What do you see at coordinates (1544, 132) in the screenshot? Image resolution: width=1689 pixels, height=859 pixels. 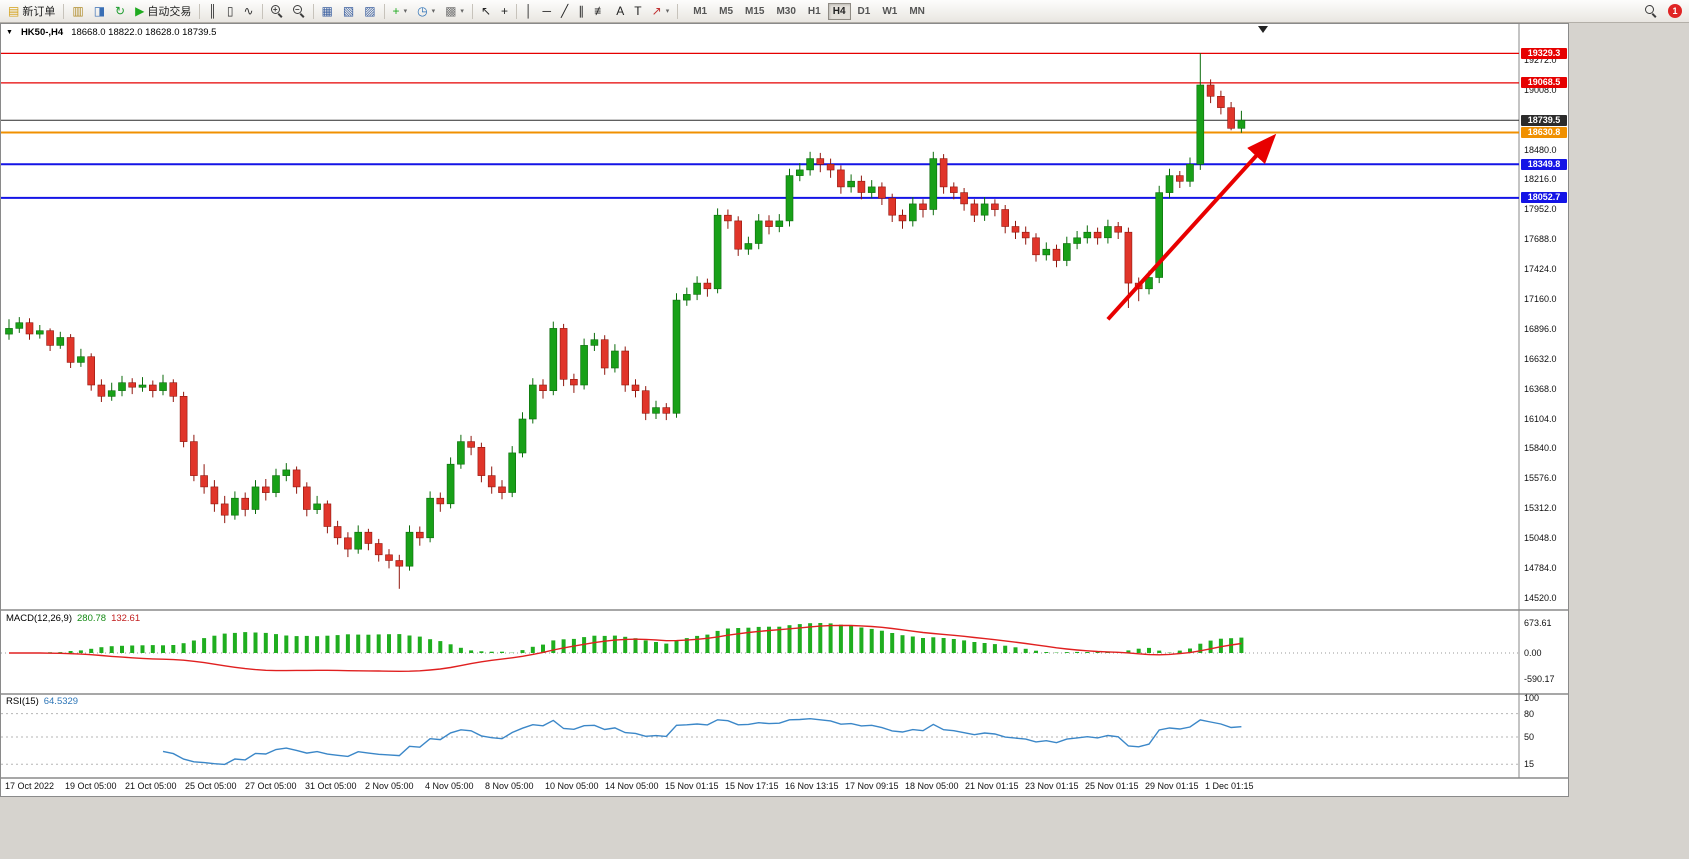 I see `price-badge: 18630.8` at bounding box center [1544, 132].